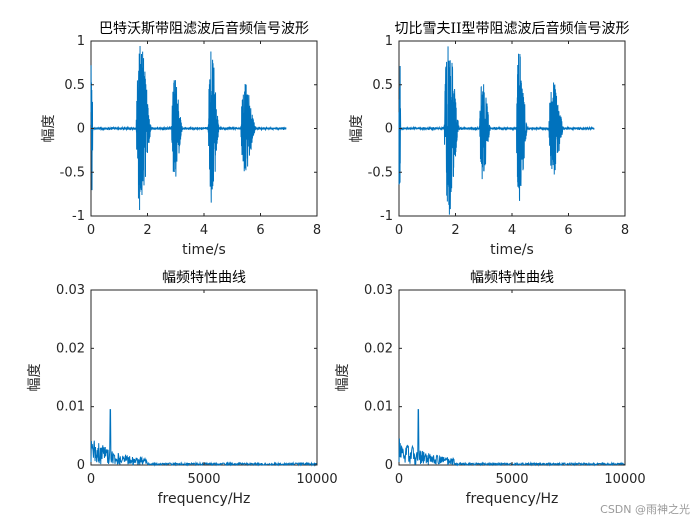 This screenshot has height=525, width=700. What do you see at coordinates (204, 28) in the screenshot?
I see `chart-title: 巴特沃斯带阻滤波后音频信号波形` at bounding box center [204, 28].